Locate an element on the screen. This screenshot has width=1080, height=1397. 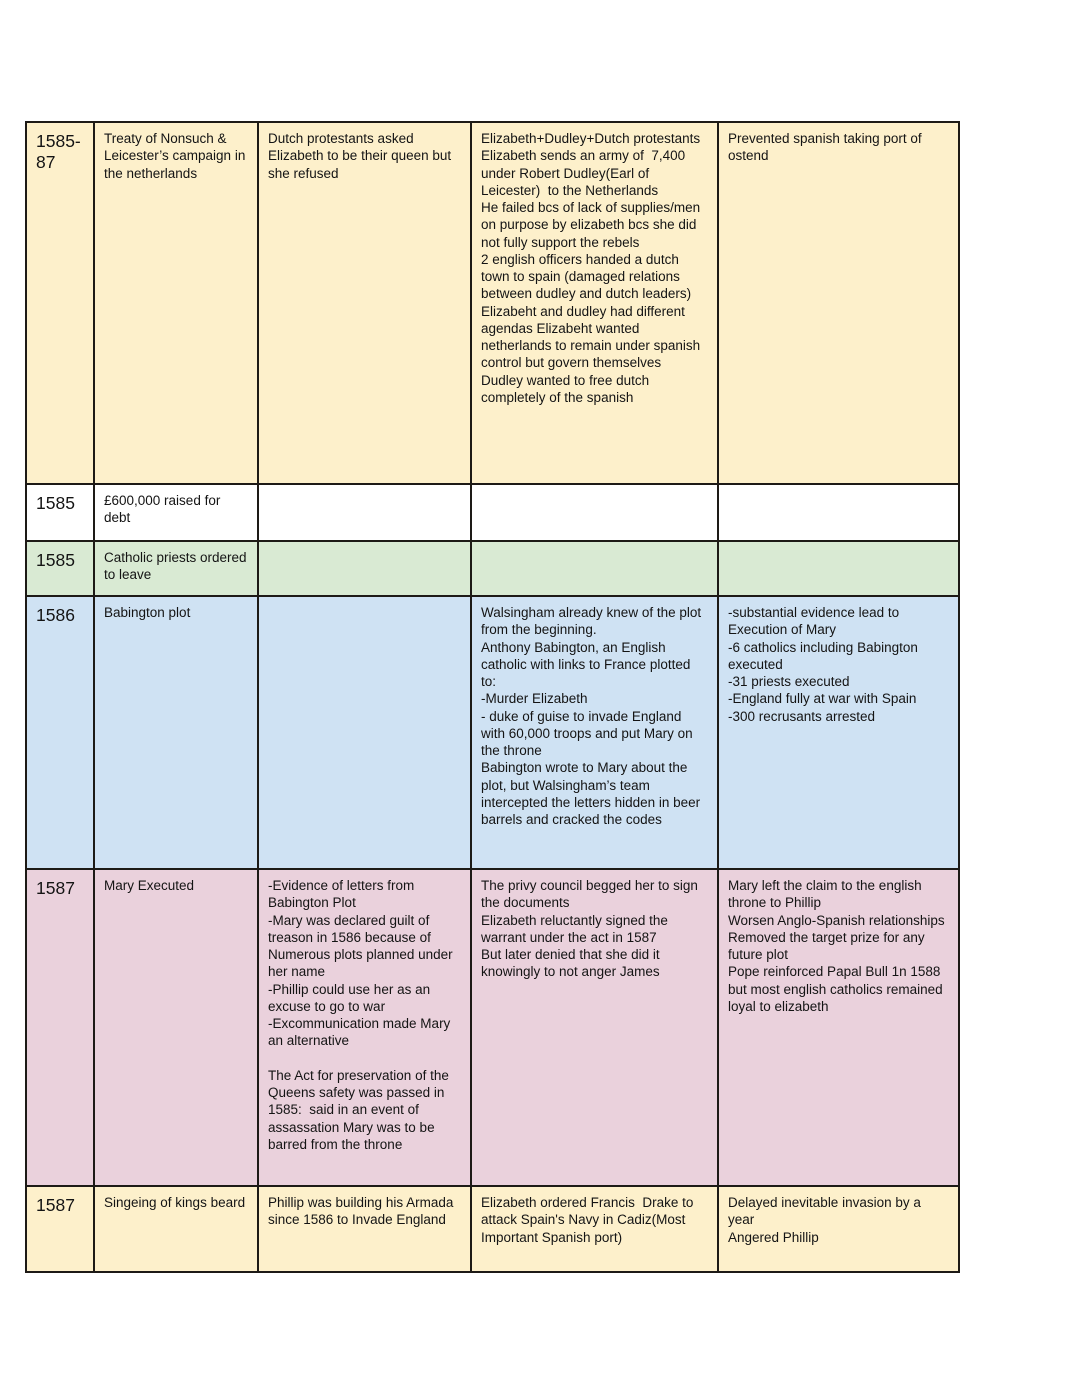
event-cell: Babington plot is located at coordinates (176, 732).